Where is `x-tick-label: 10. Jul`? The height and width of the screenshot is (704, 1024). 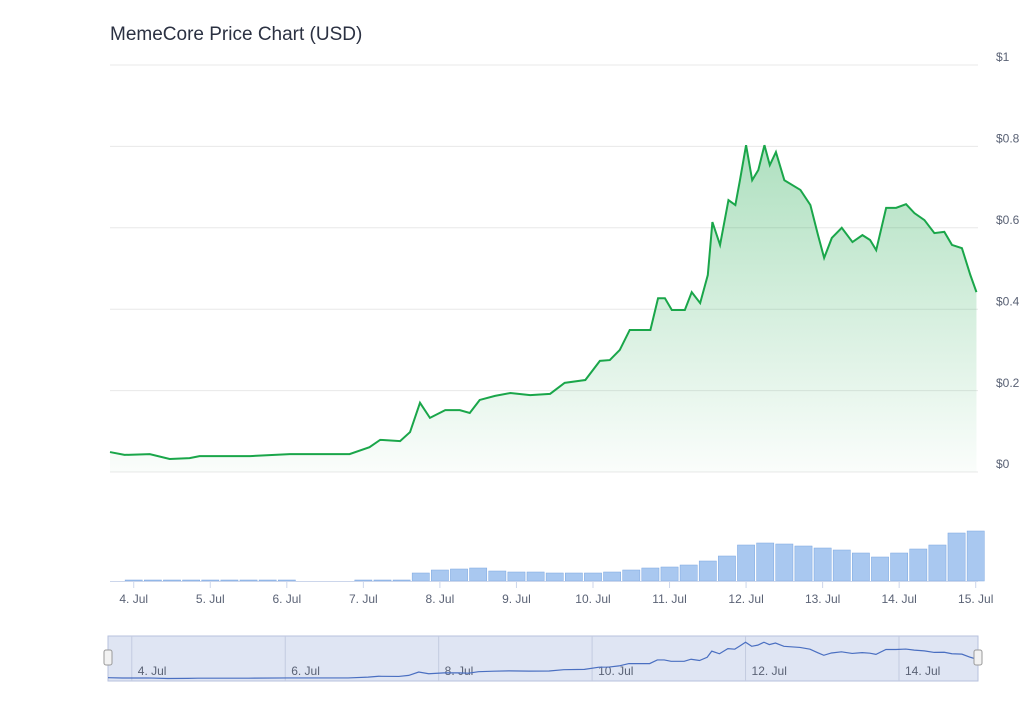
x-tick-label: 10. Jul is located at coordinates (592, 599).